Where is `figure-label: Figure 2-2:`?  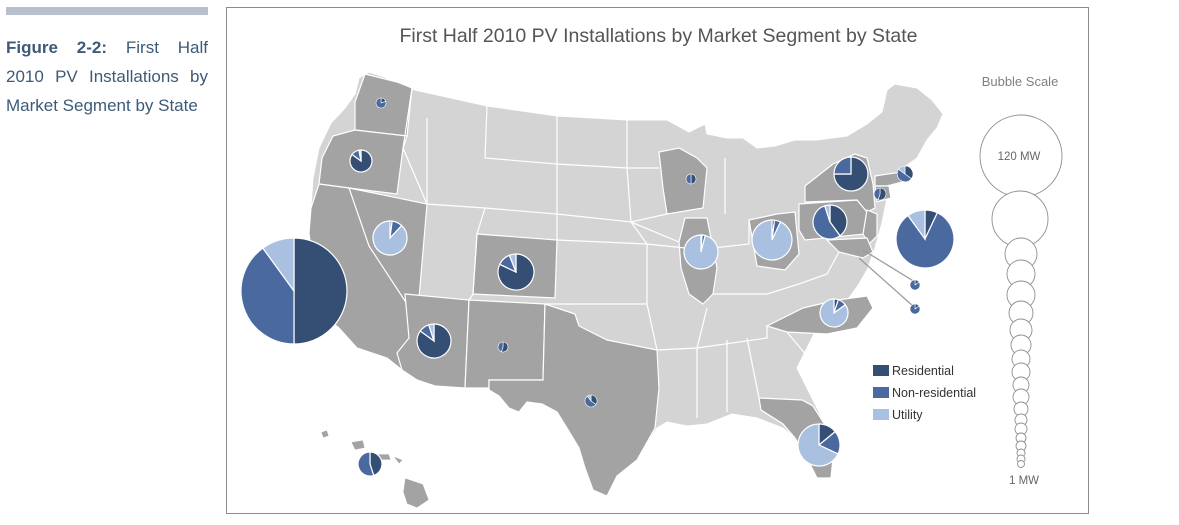 figure-label: Figure 2-2: is located at coordinates (57, 47).